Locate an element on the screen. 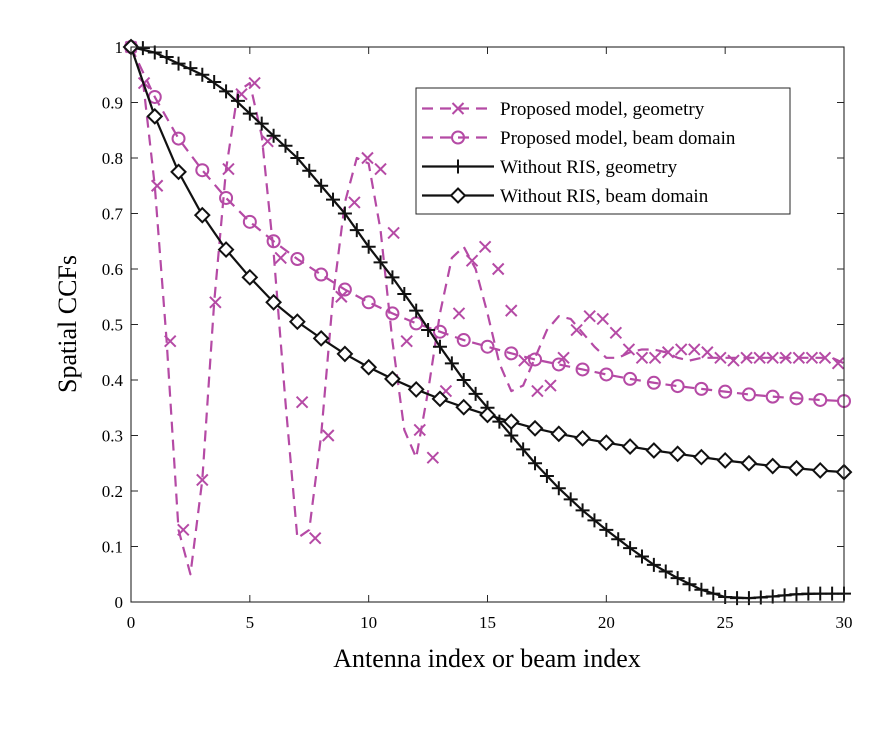 Image resolution: width=894 pixels, height=731 pixels. y-tick-label: 1 is located at coordinates (119, 47).